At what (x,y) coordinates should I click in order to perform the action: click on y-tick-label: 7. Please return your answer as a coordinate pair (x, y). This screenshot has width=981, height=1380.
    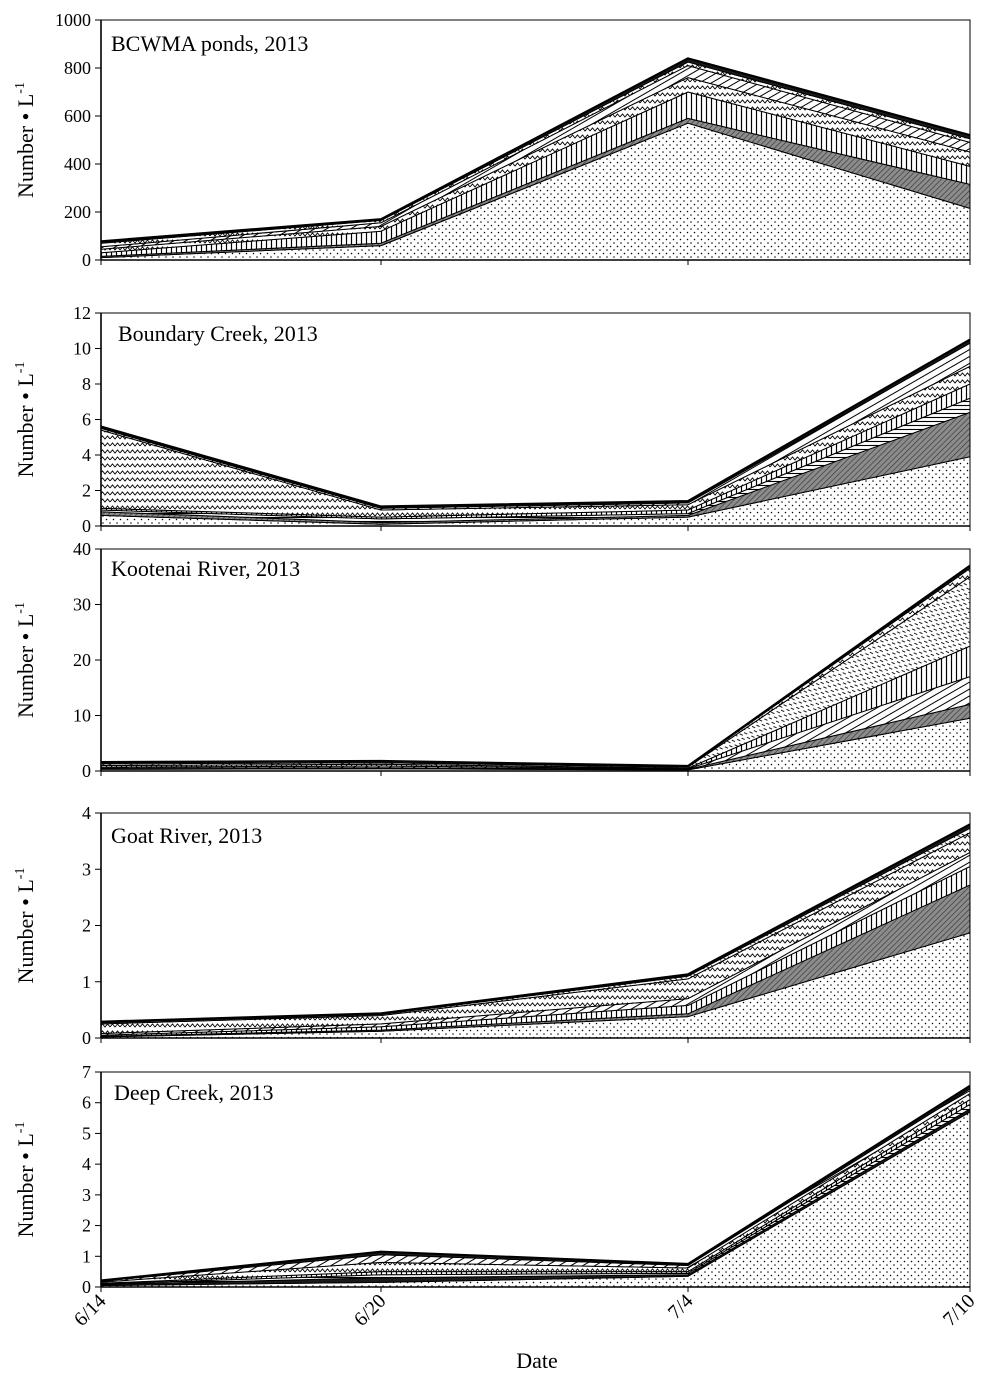
    Looking at the image, I should click on (86, 1072).